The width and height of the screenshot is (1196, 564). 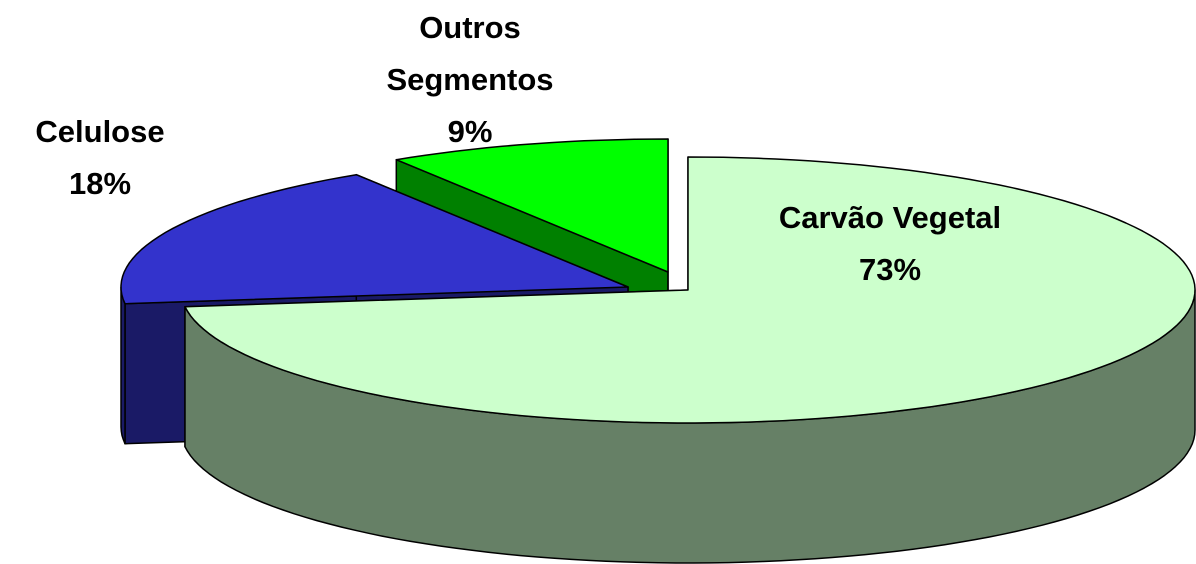 I want to click on value-label: 18%, so click(x=100, y=183).